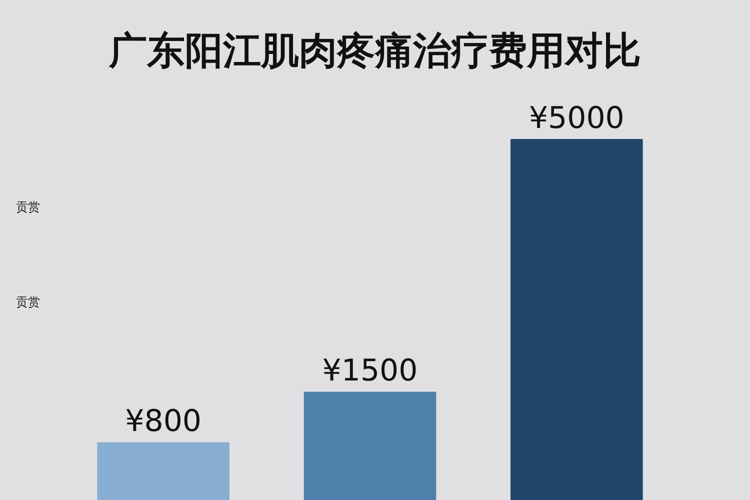 This screenshot has height=500, width=750. I want to click on data-label: ¥5000, so click(576, 118).